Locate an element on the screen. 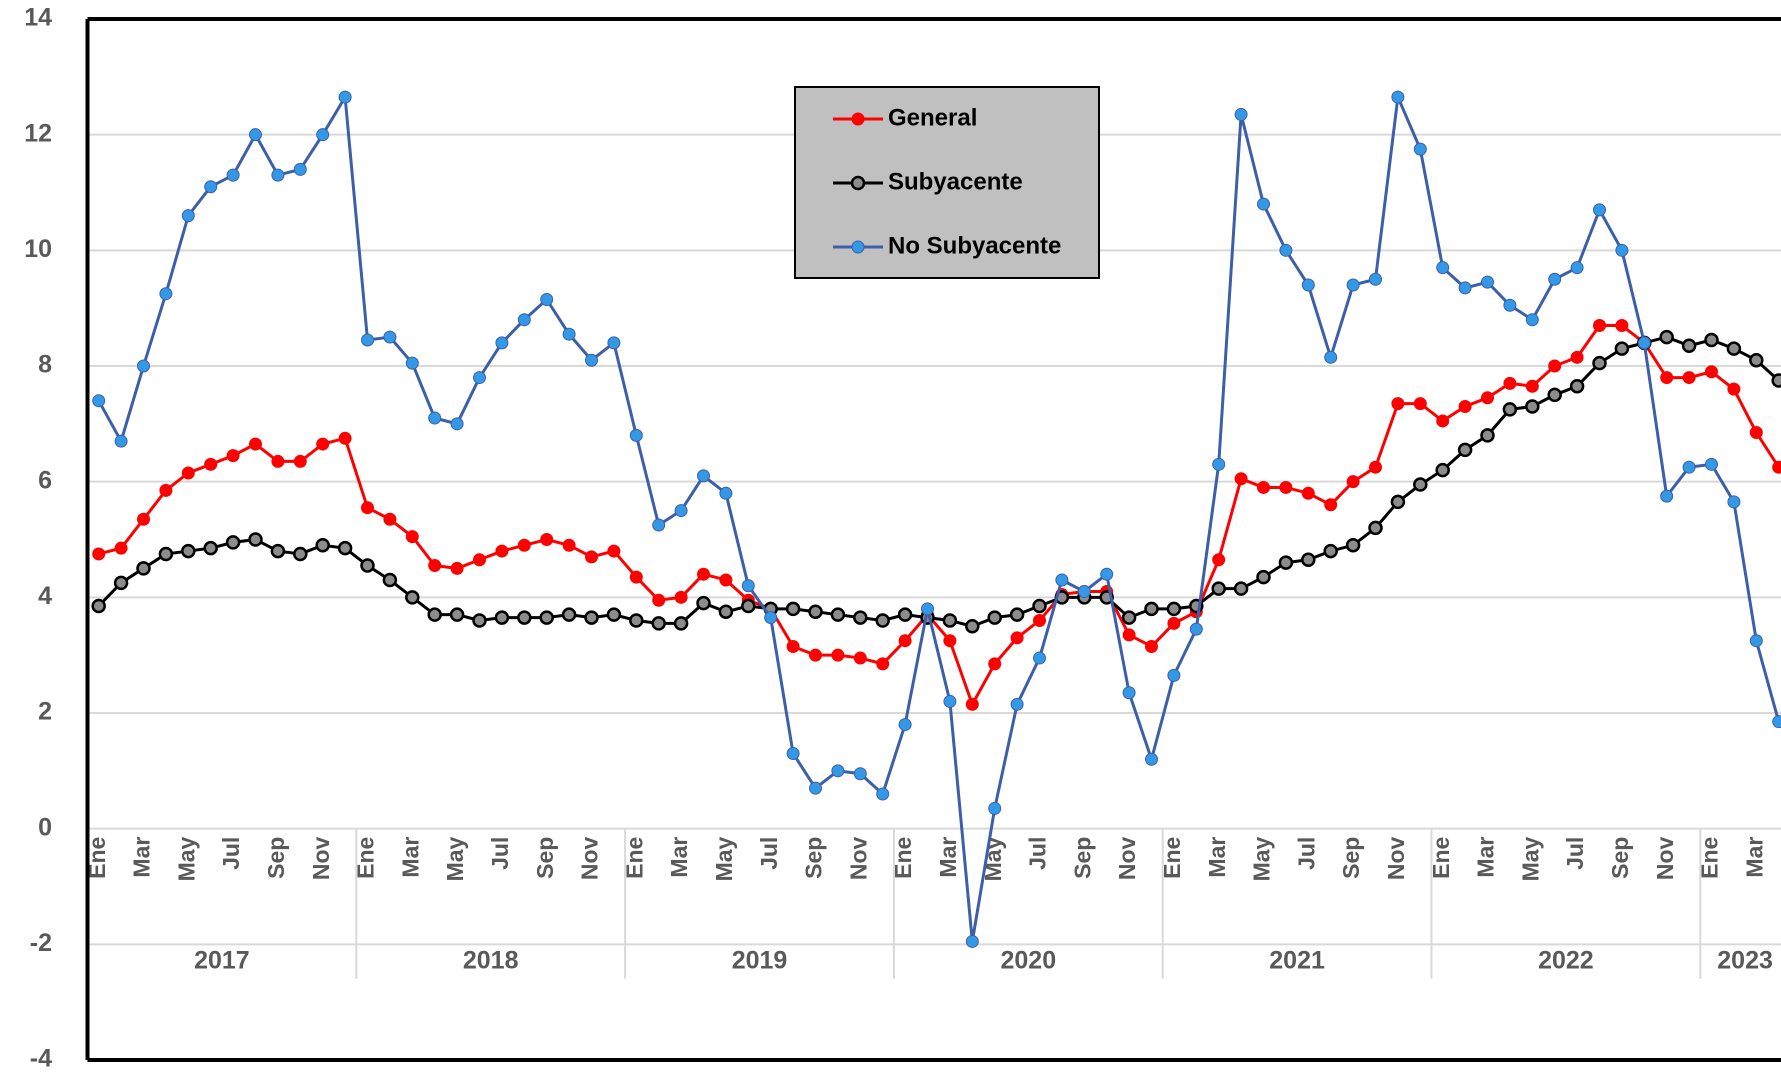 The height and width of the screenshot is (1075, 1781). legend-marker is located at coordinates (858, 183).